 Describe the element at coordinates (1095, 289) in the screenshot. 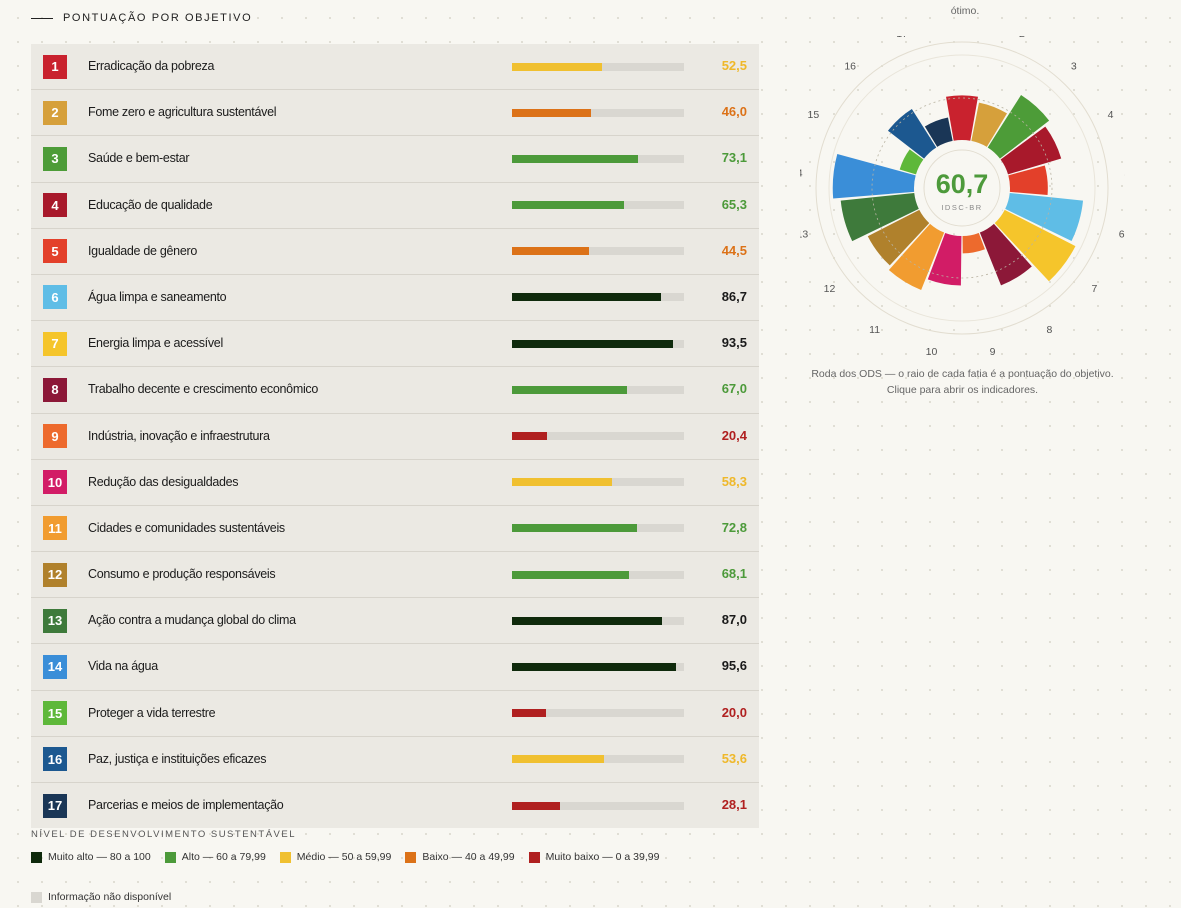

I see `wheel-goal-label: 7` at that location.